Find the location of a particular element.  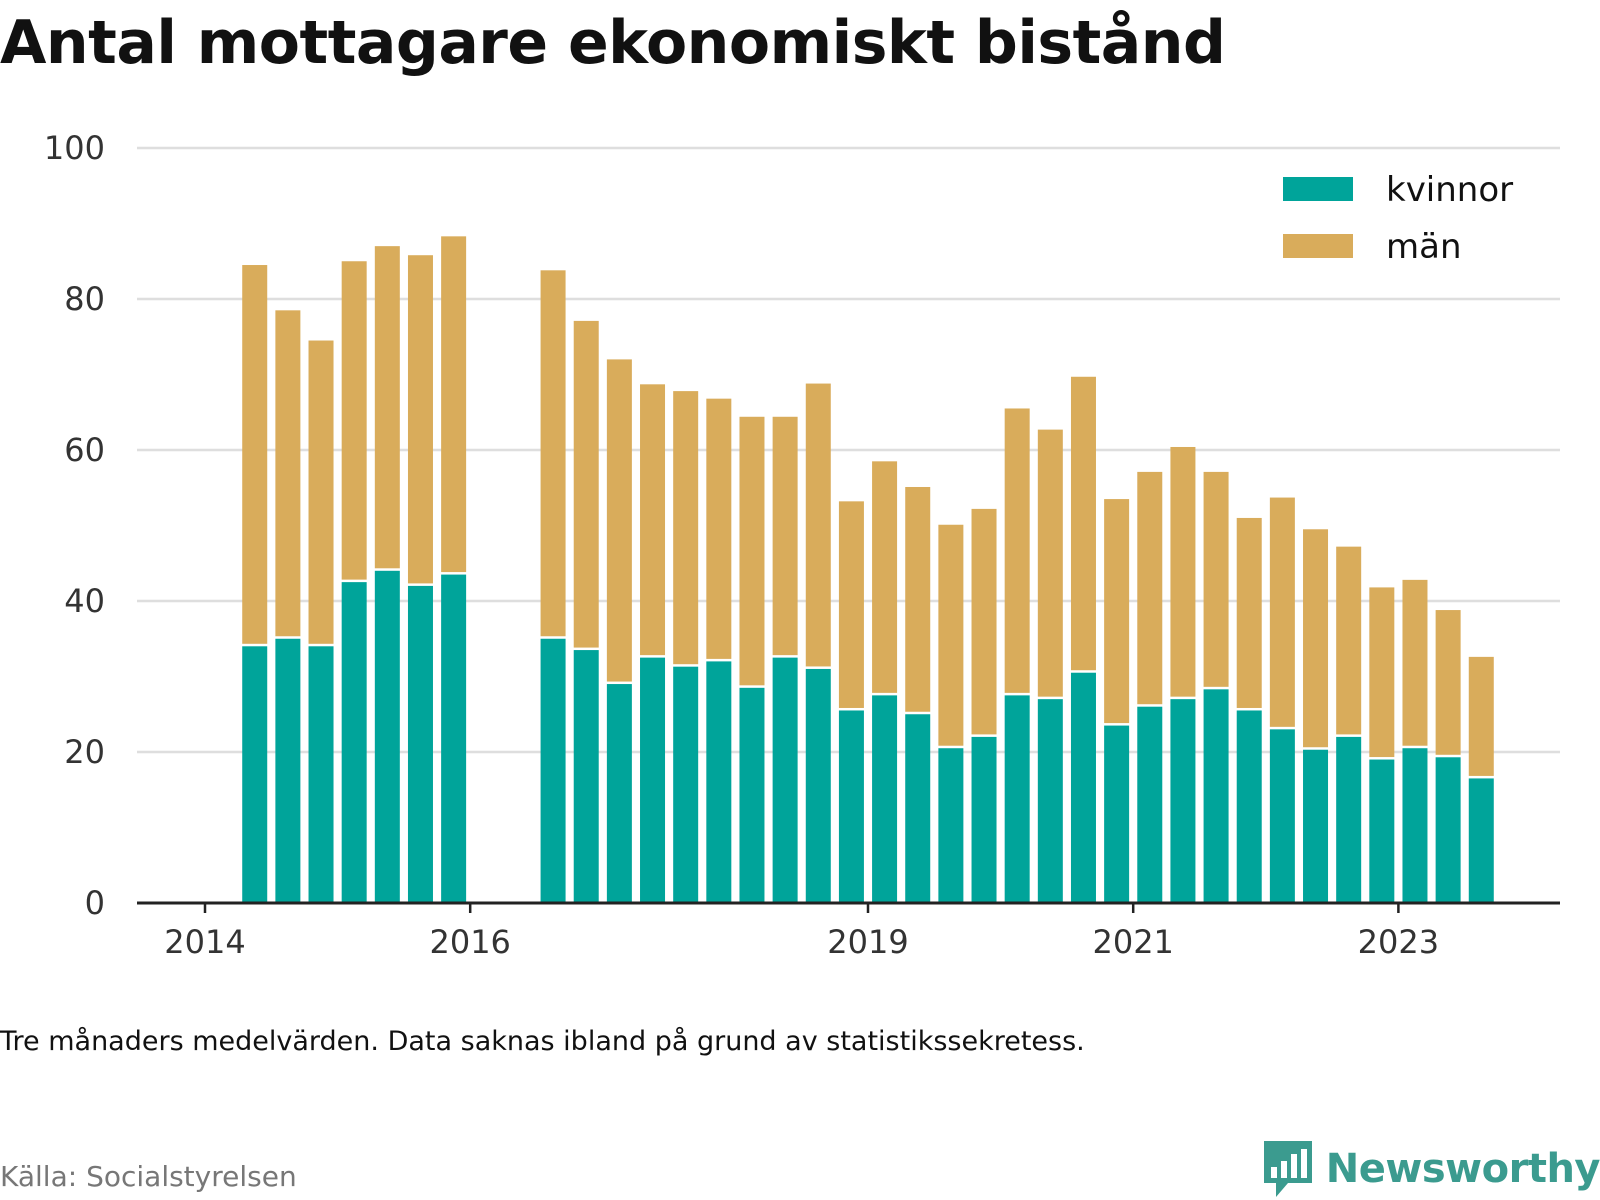

y-tick-label: 80 is located at coordinates (84, 299).